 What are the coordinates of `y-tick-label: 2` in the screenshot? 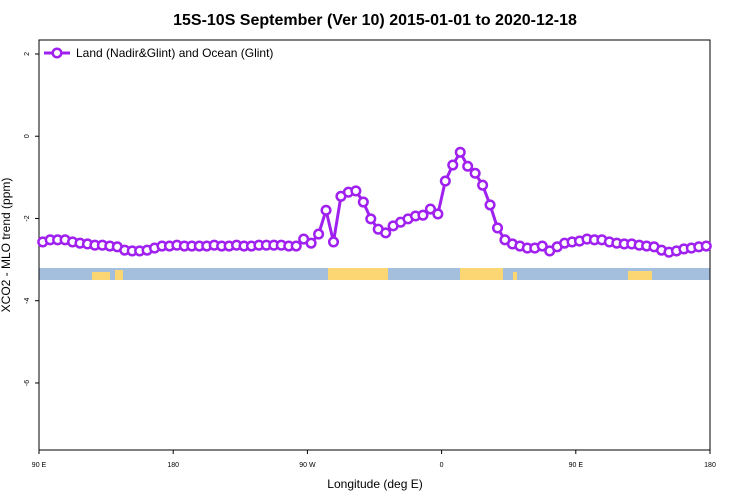 It's located at (27, 54).